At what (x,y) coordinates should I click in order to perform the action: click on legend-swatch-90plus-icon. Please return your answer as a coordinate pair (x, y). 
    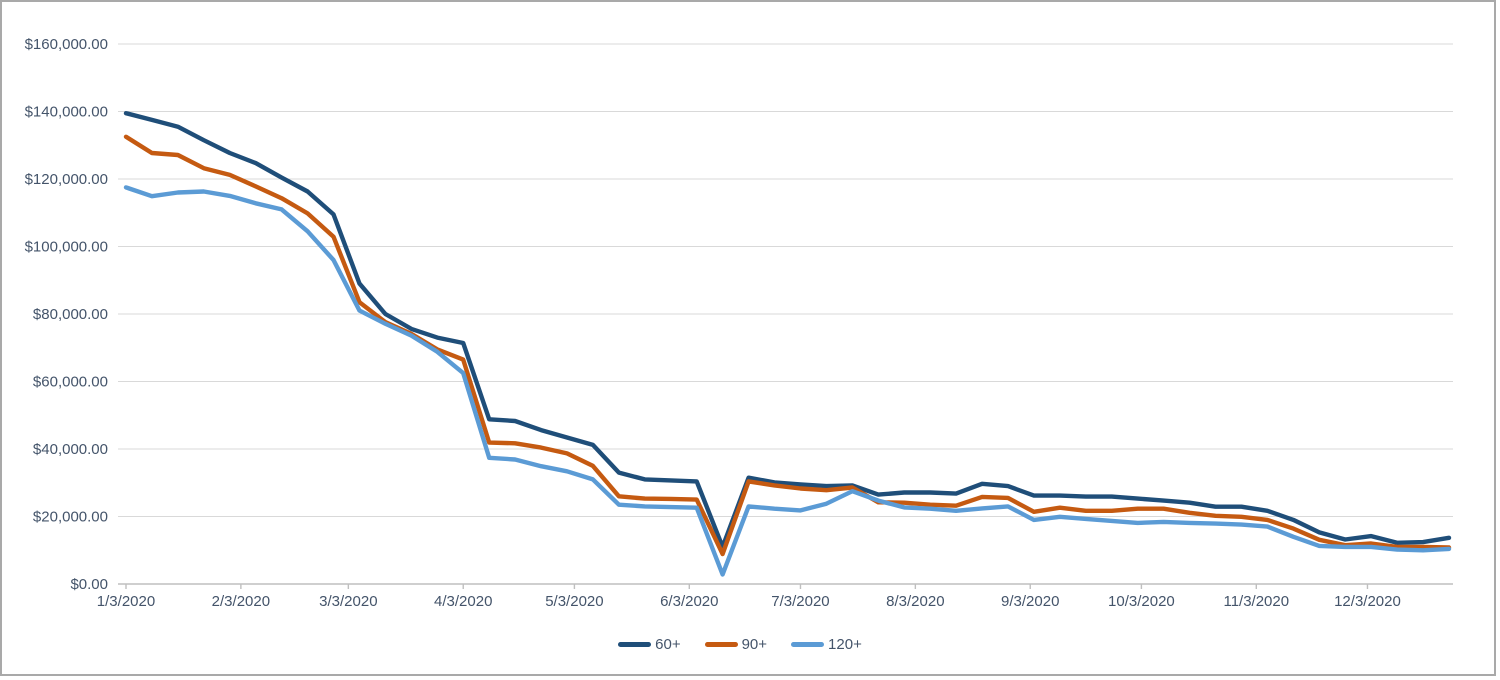
    Looking at the image, I should click on (721, 644).